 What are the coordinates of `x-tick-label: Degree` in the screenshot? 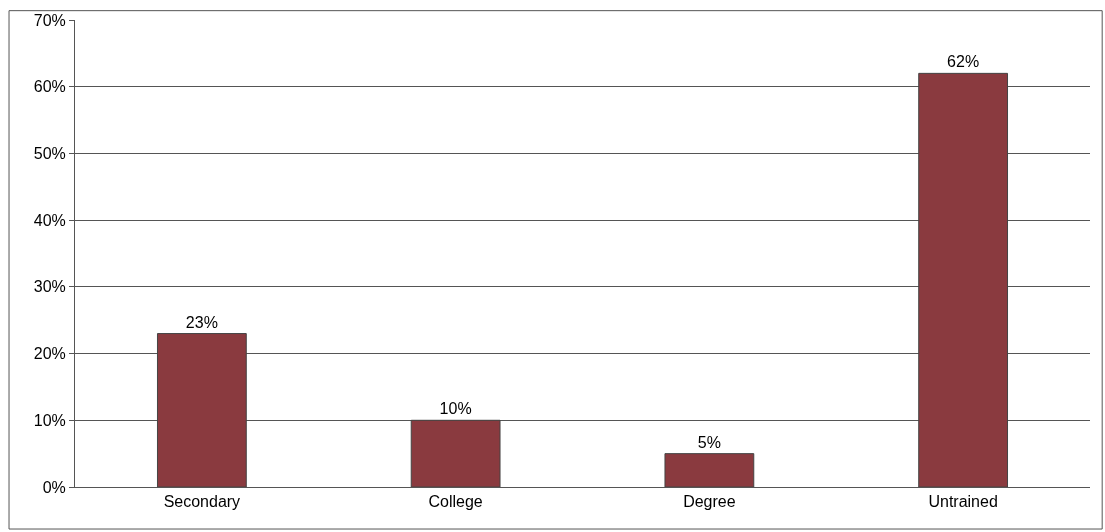 It's located at (709, 502).